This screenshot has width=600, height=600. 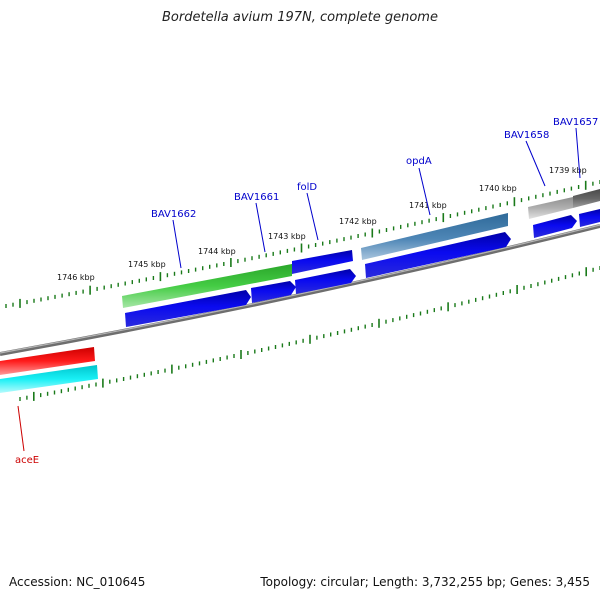 What do you see at coordinates (424, 191) in the screenshot?
I see `leader-opda` at bounding box center [424, 191].